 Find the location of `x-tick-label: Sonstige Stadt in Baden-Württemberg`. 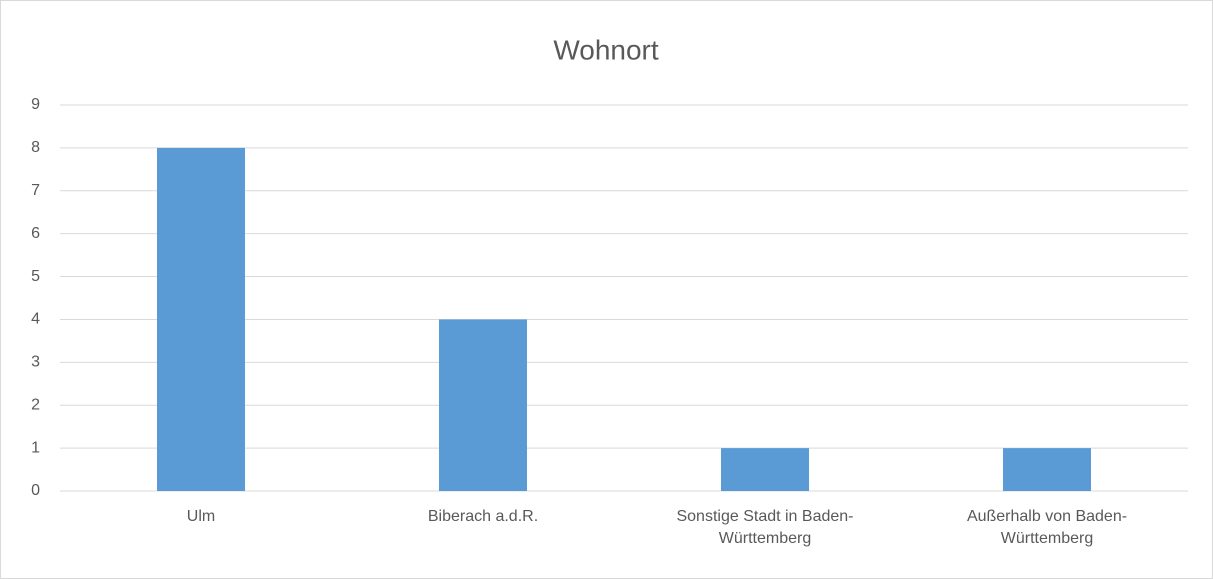

x-tick-label: Sonstige Stadt in Baden-Württemberg is located at coordinates (765, 527).